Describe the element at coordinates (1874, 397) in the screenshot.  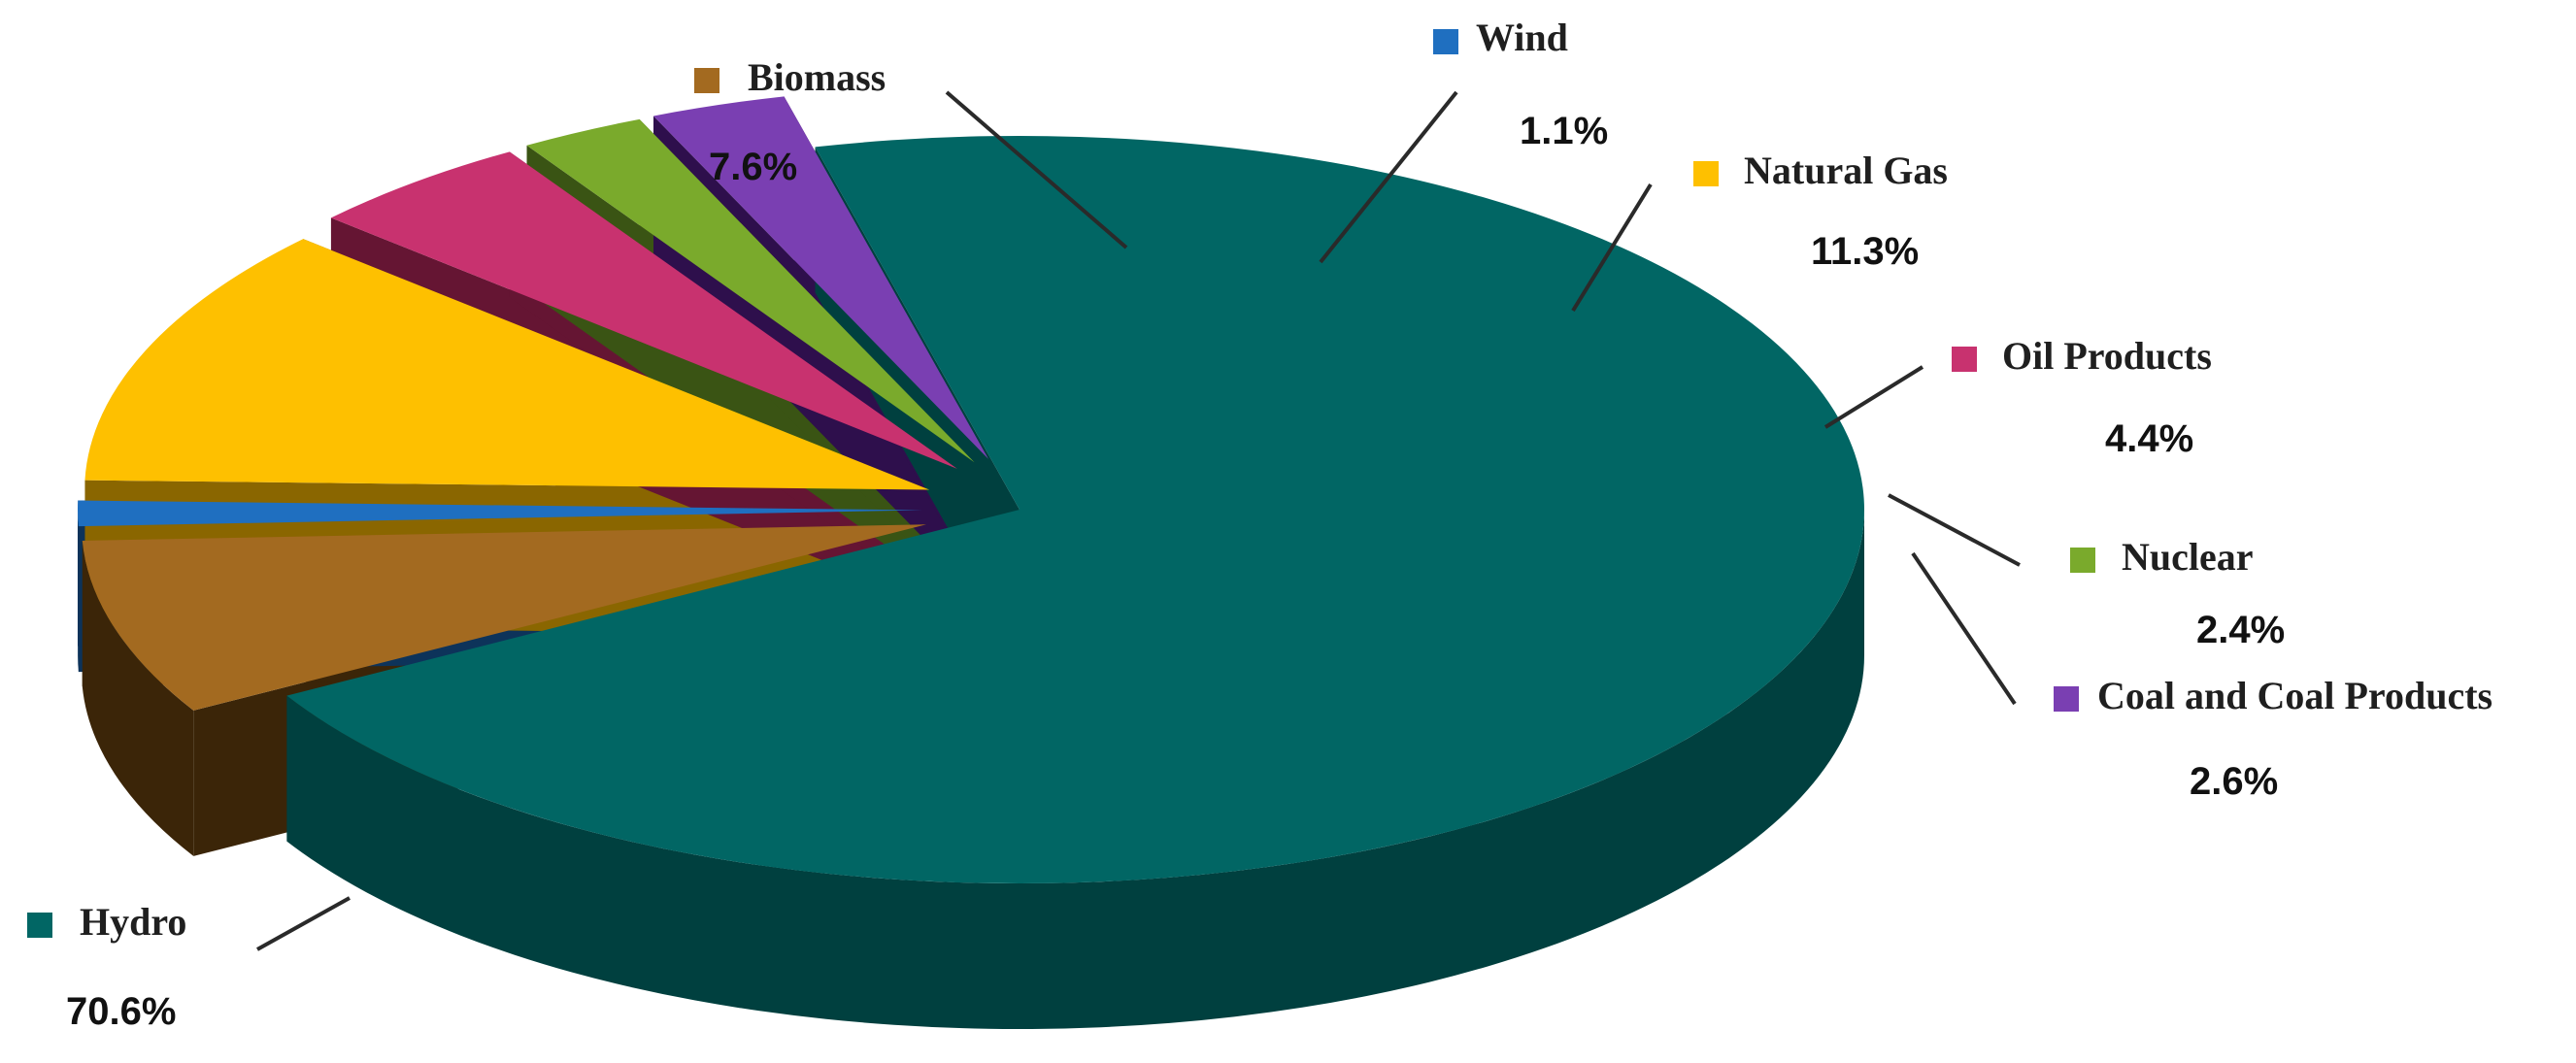
I see `leader-line-oil-products` at that location.